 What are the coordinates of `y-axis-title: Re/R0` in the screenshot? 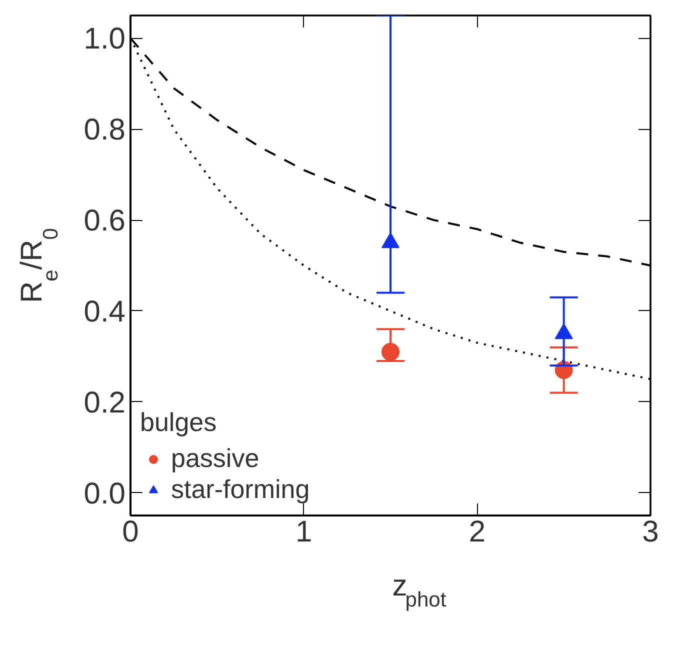 It's located at (39, 265).